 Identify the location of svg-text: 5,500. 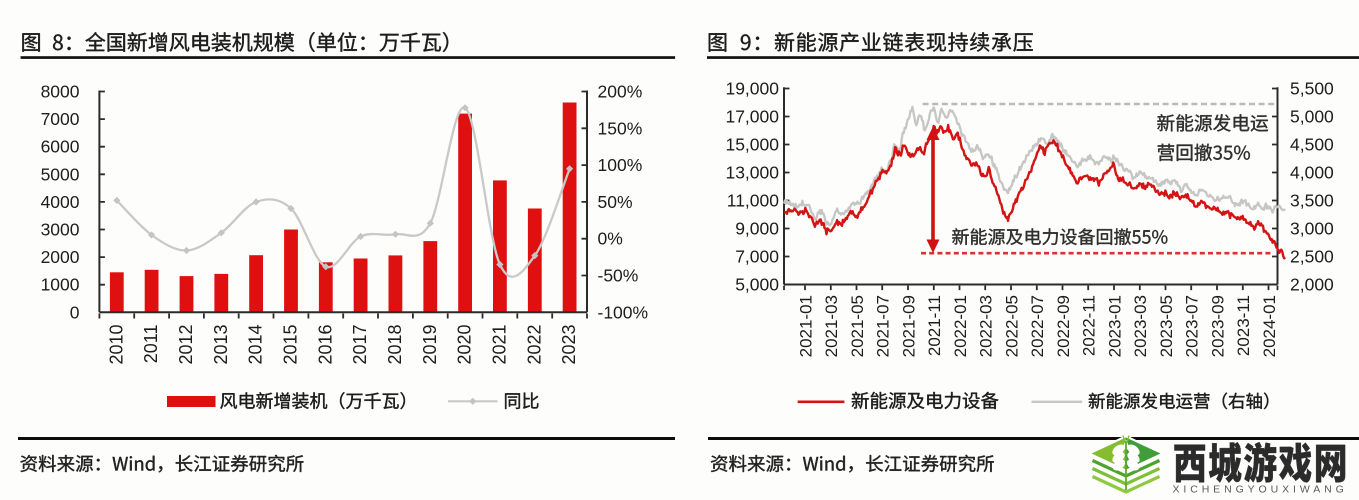
(1312, 89).